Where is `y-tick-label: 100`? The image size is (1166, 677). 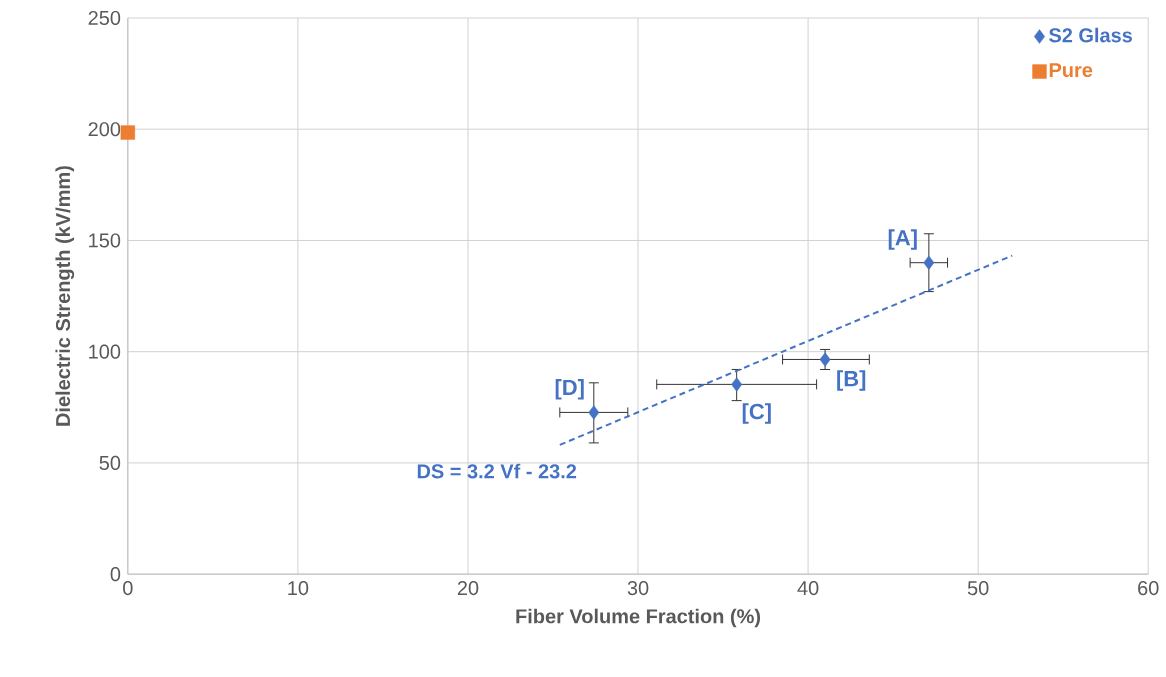
y-tick-label: 100 is located at coordinates (105, 351).